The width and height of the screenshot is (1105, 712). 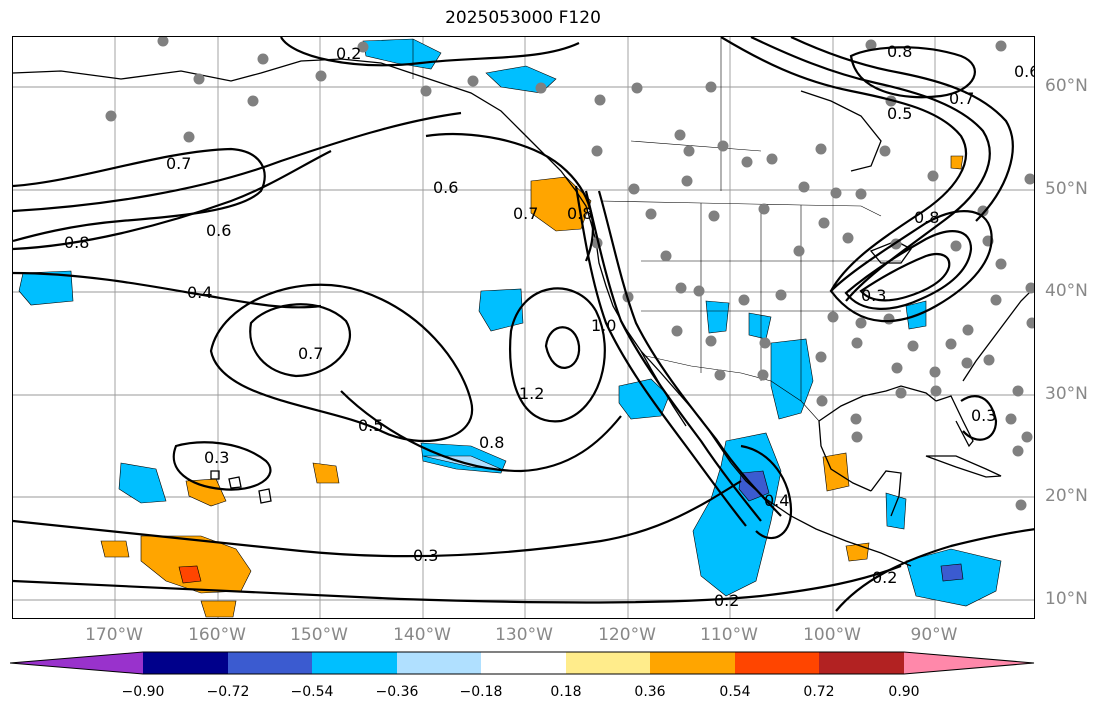 I want to click on lon-label-130w: 130°W, so click(x=524, y=635).